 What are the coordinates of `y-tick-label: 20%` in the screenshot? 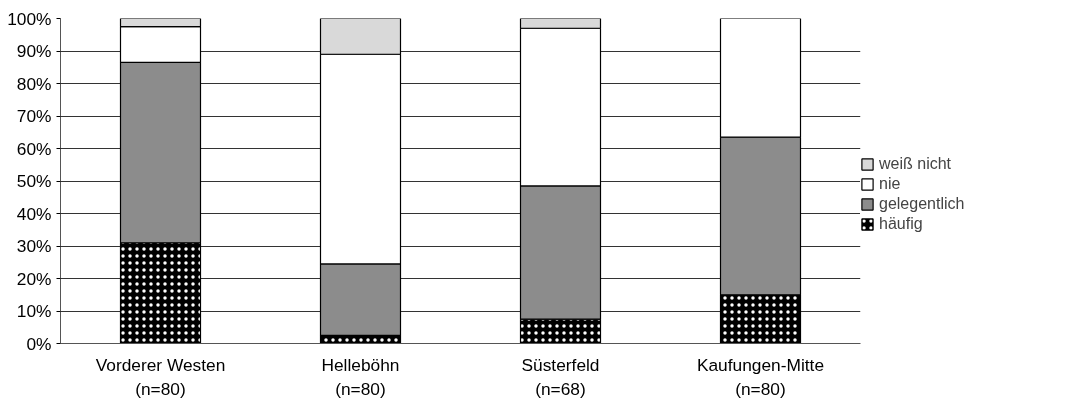 It's located at (34, 278).